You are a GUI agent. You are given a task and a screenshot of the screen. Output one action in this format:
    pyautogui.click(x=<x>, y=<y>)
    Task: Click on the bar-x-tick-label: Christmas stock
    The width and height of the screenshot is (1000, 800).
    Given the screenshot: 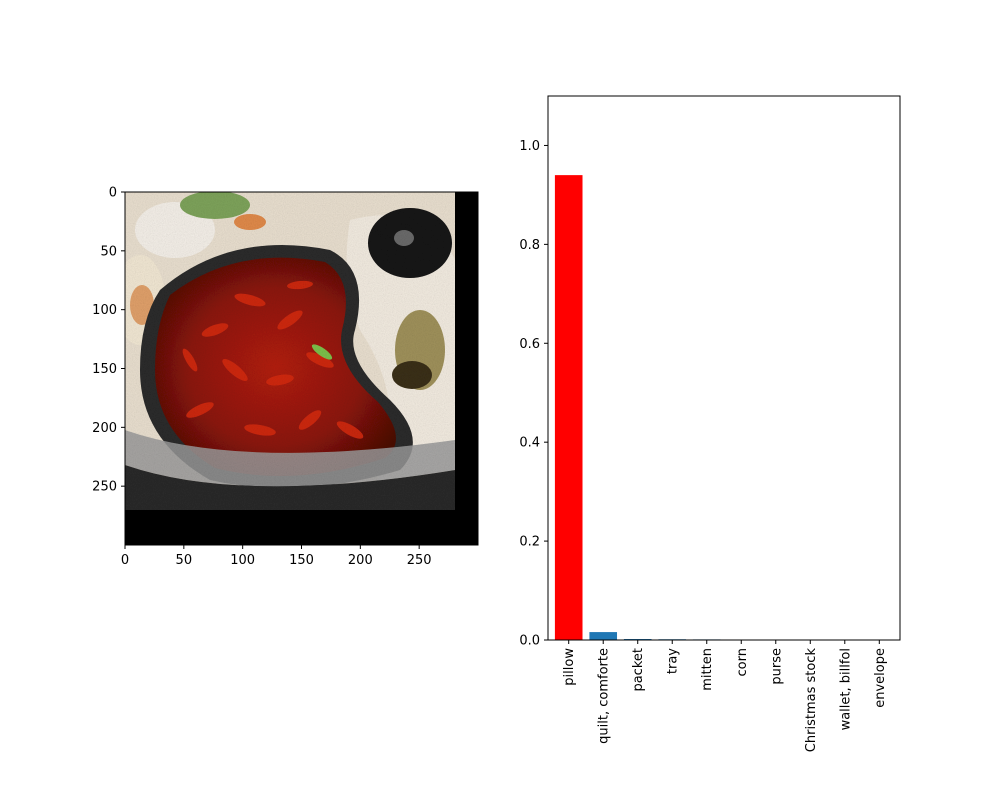 What is the action you would take?
    pyautogui.click(x=811, y=700)
    